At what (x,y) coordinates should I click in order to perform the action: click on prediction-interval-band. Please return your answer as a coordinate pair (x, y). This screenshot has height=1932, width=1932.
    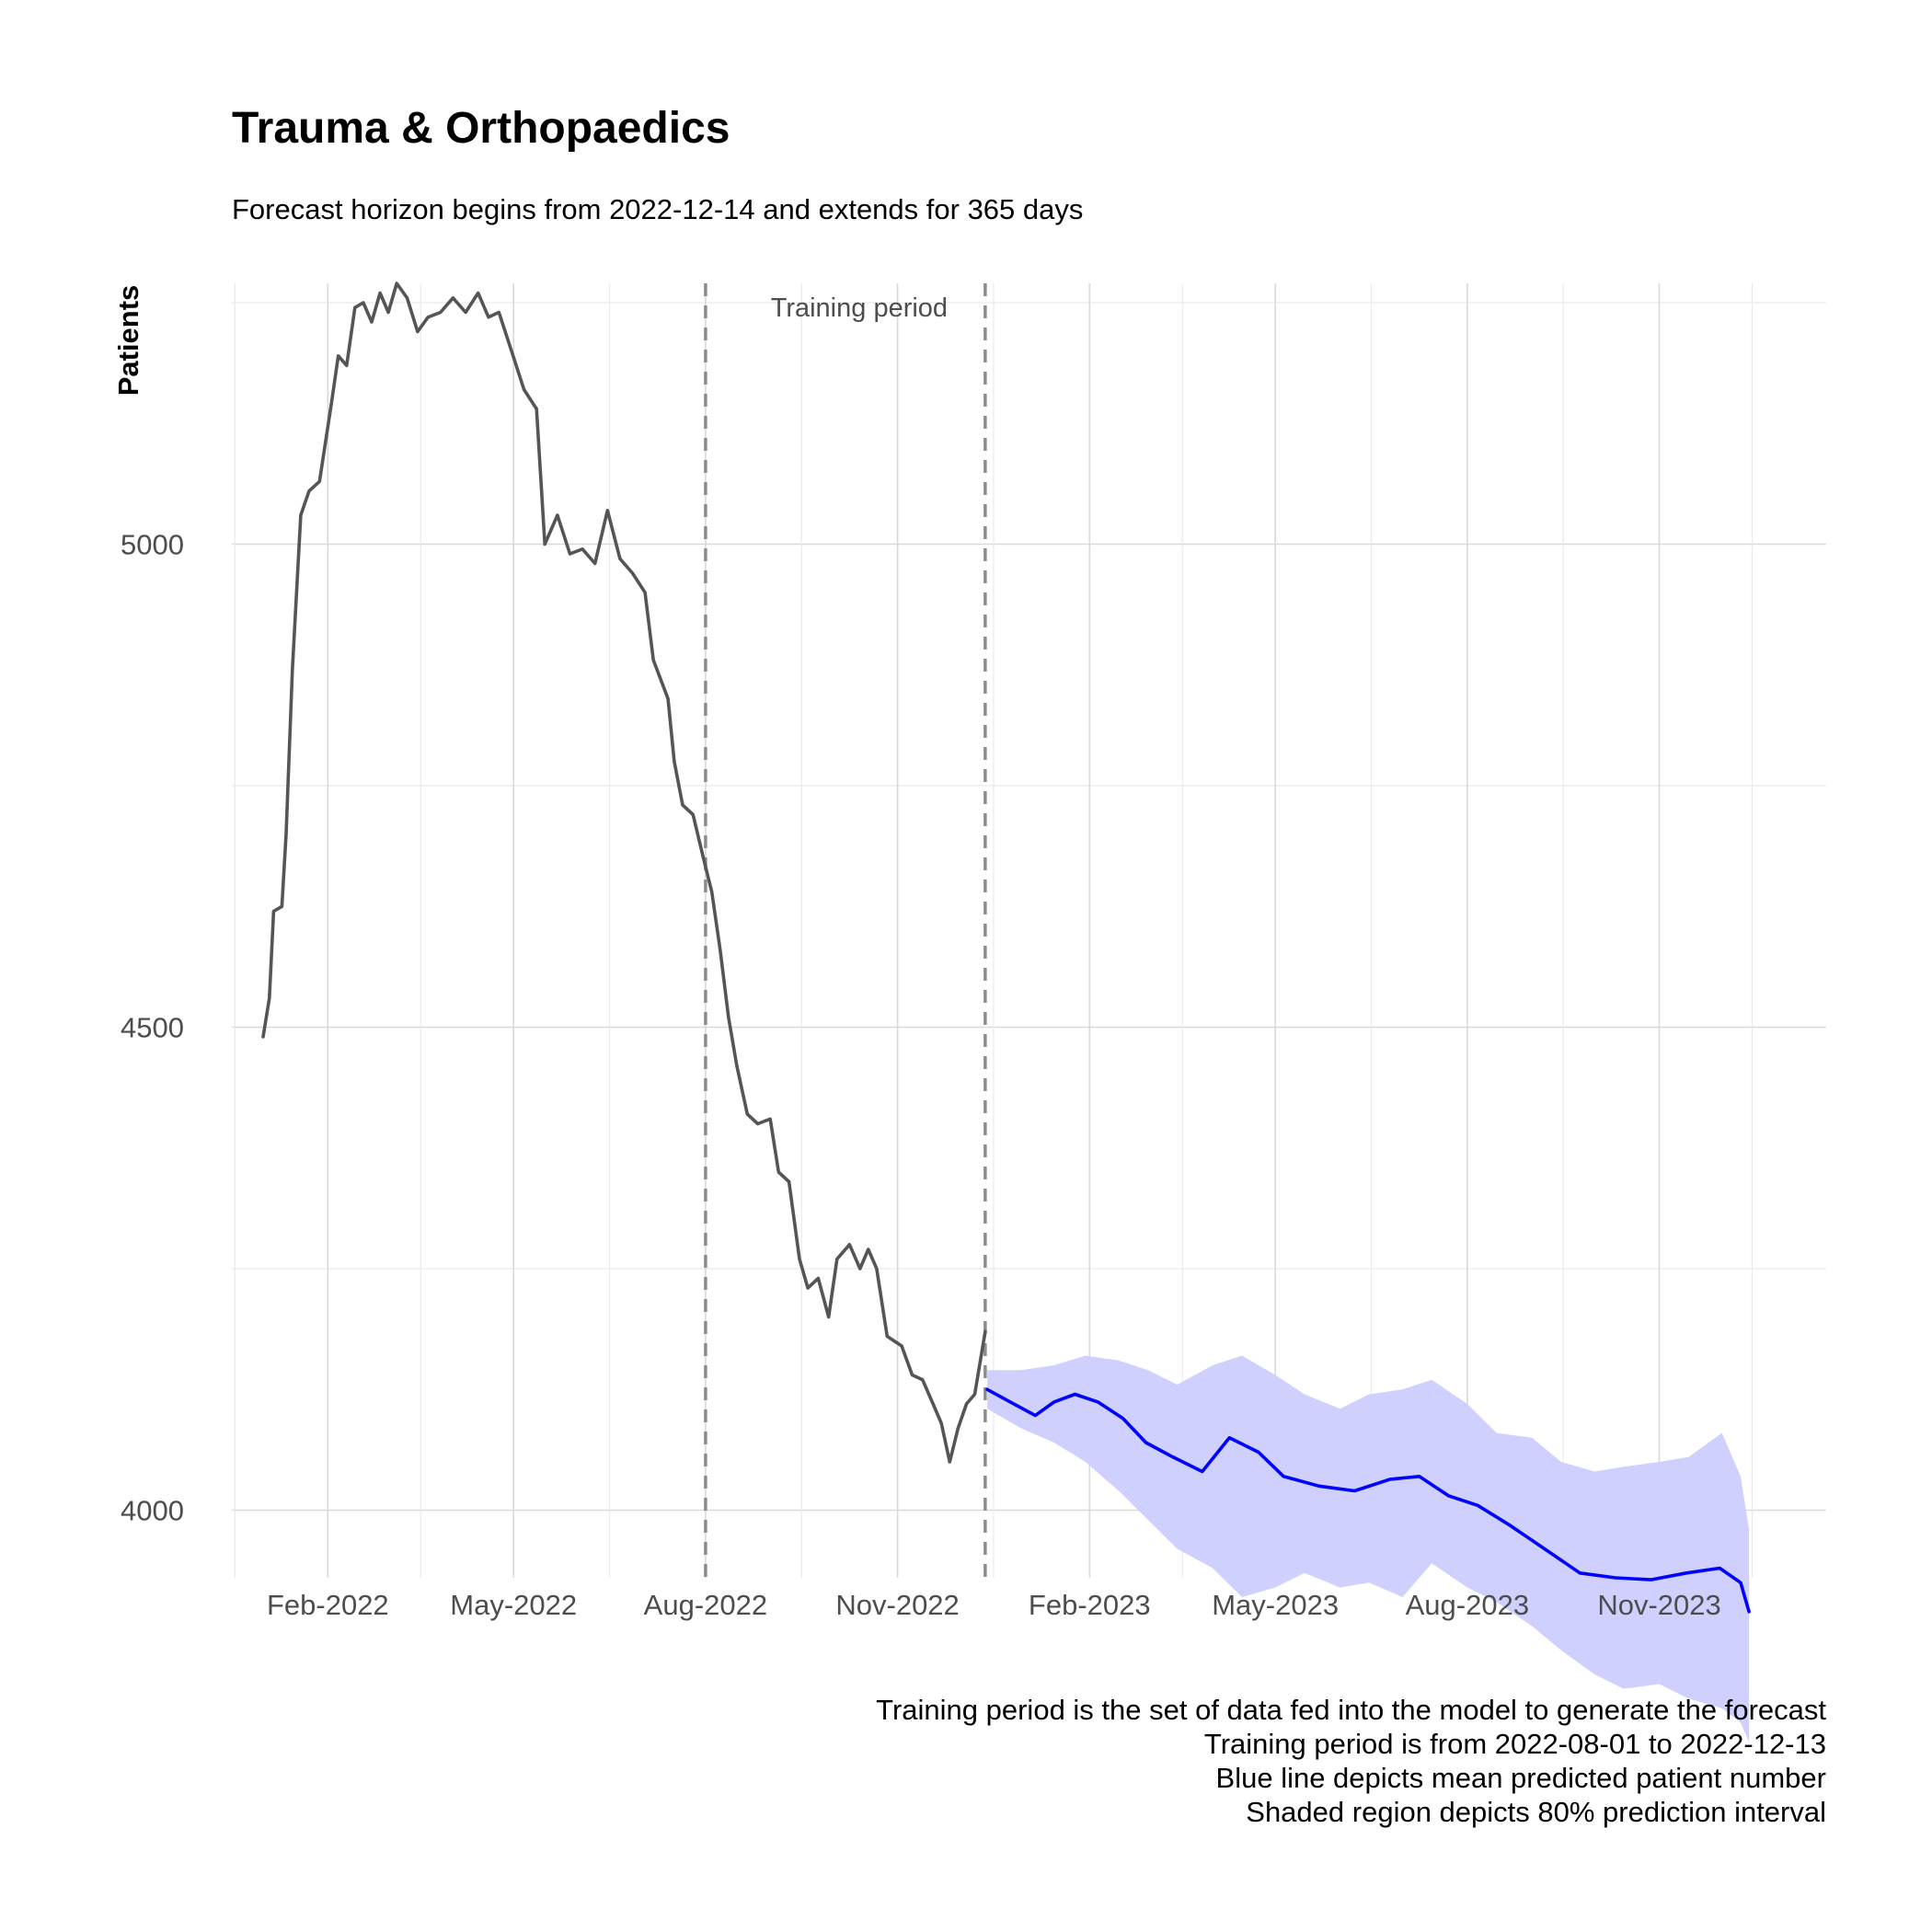
    Looking at the image, I should click on (1368, 1548).